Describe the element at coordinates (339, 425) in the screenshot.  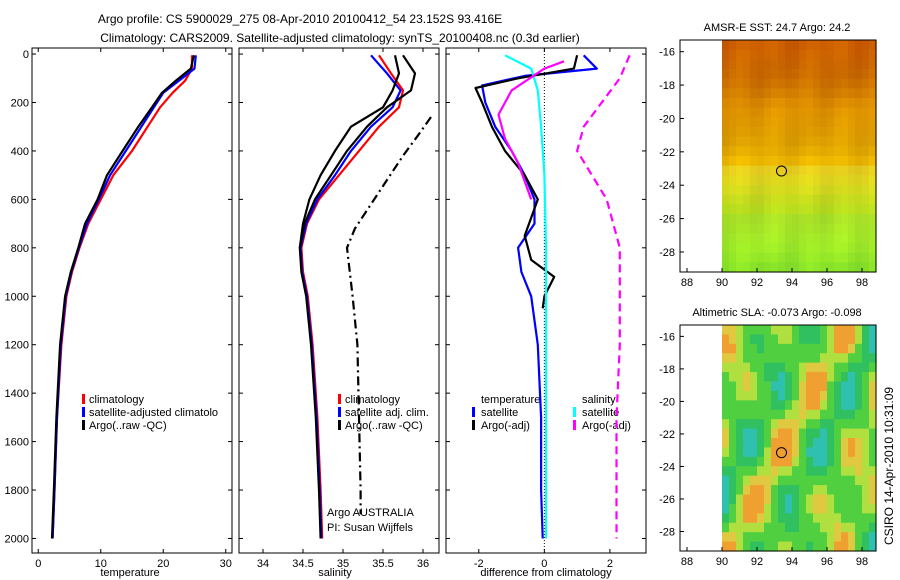
I see `legend-swatch-argo` at that location.